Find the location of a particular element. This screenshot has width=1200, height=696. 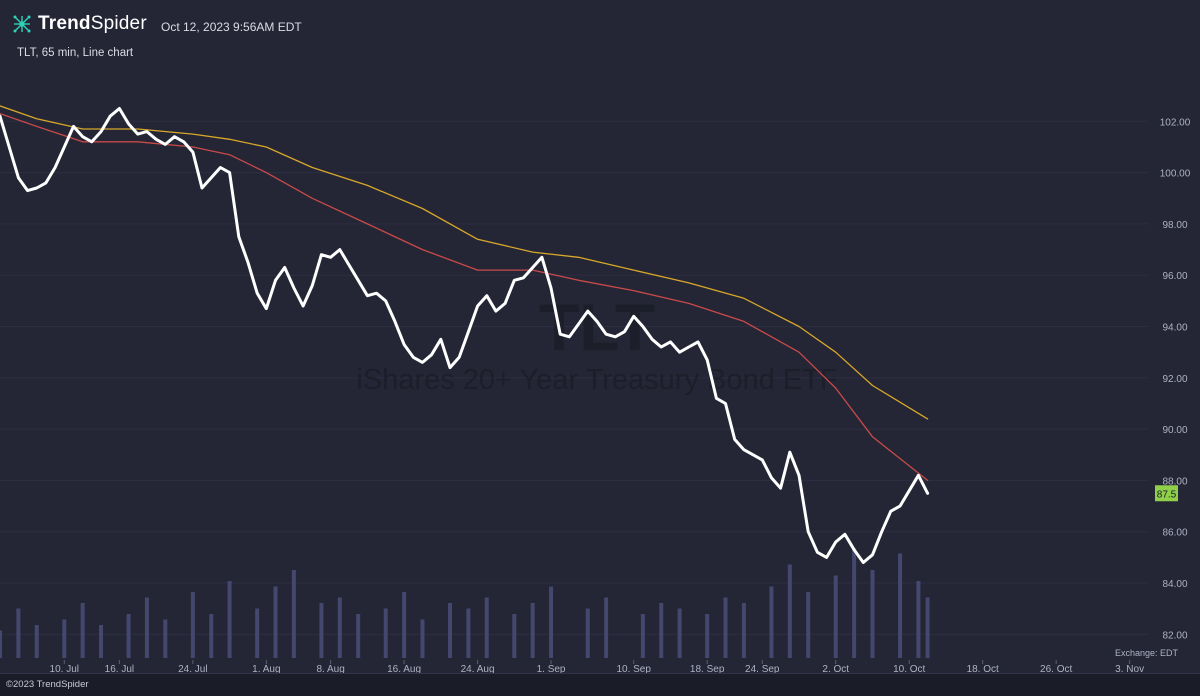

exchange-label: Exchange: EDT is located at coordinates (1147, 653).